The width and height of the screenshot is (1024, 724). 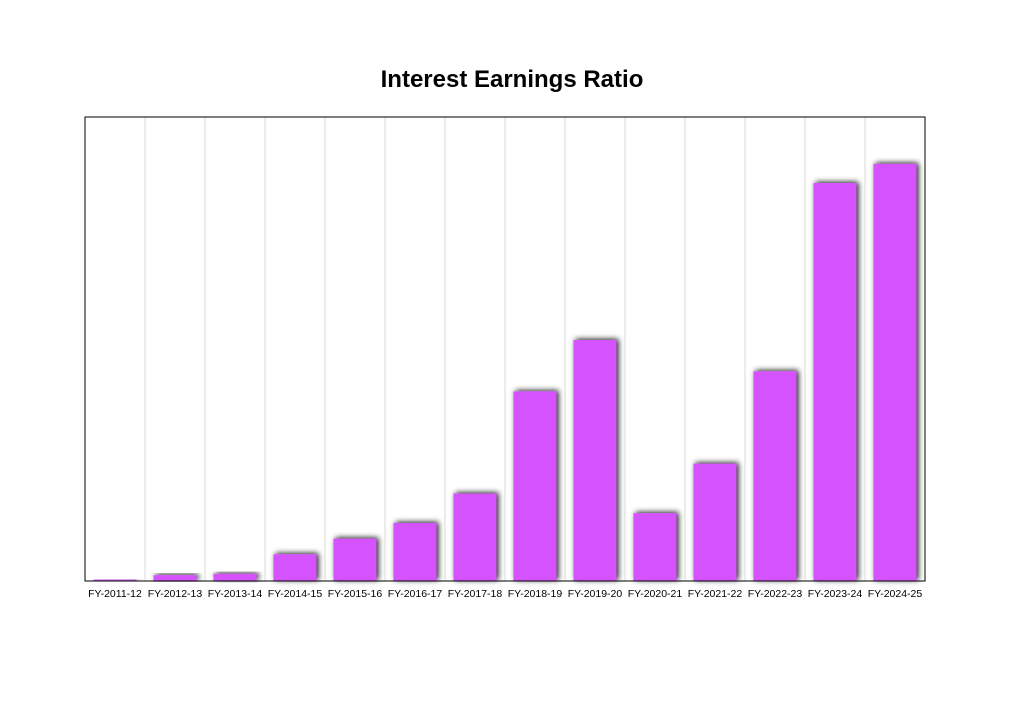 What do you see at coordinates (295, 594) in the screenshot?
I see `x-tick-label: FY-2014-15` at bounding box center [295, 594].